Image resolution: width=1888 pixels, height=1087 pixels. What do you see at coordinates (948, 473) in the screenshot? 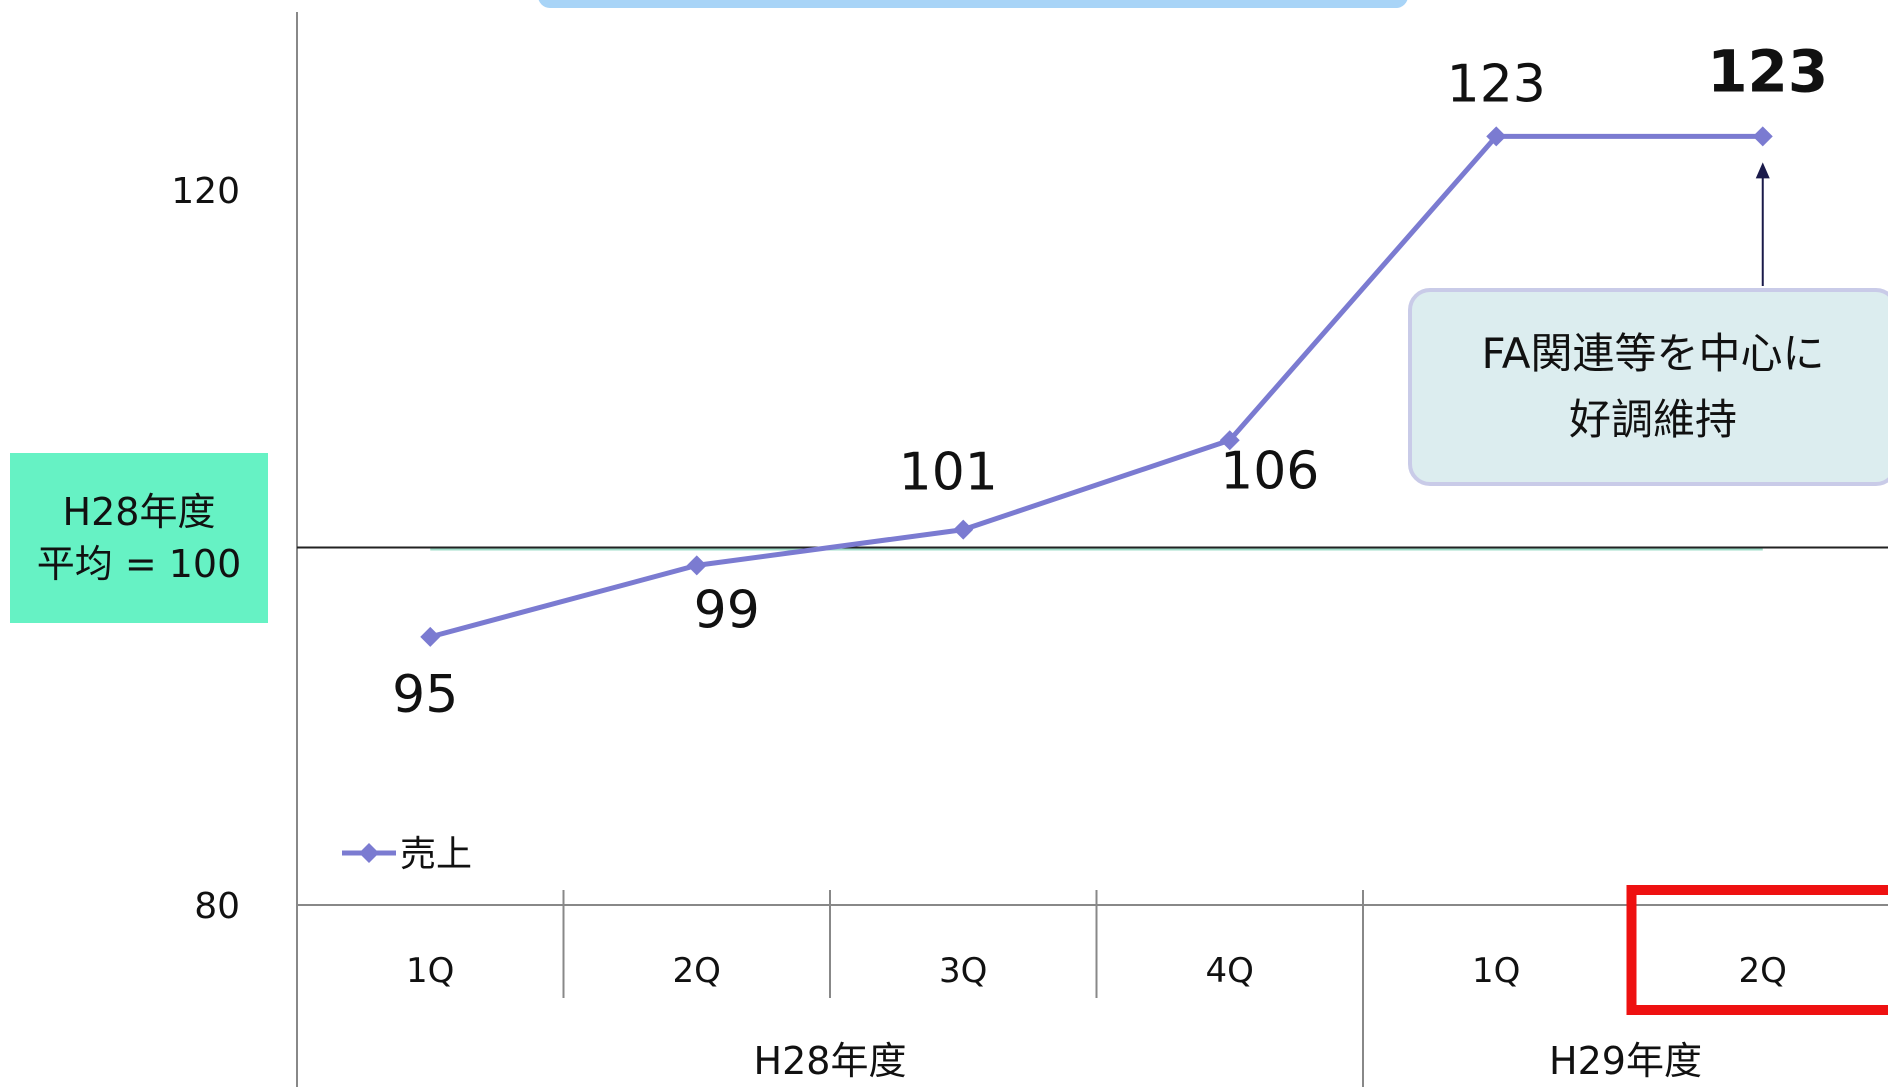
I see `data-label: 101` at bounding box center [948, 473].